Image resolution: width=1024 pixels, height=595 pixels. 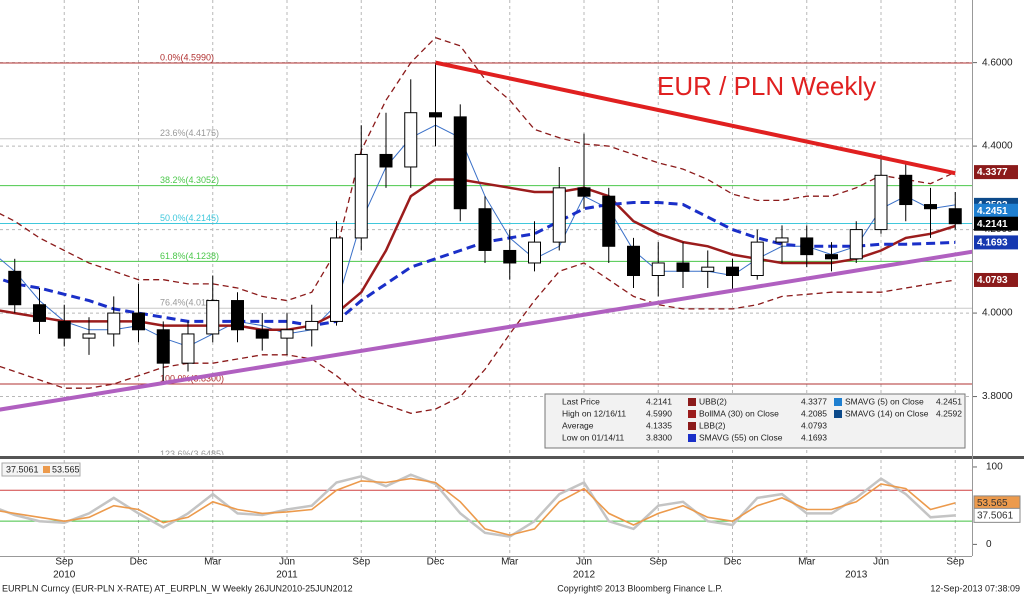 I want to click on legend-label: High on 12/16/11, so click(x=594, y=413).